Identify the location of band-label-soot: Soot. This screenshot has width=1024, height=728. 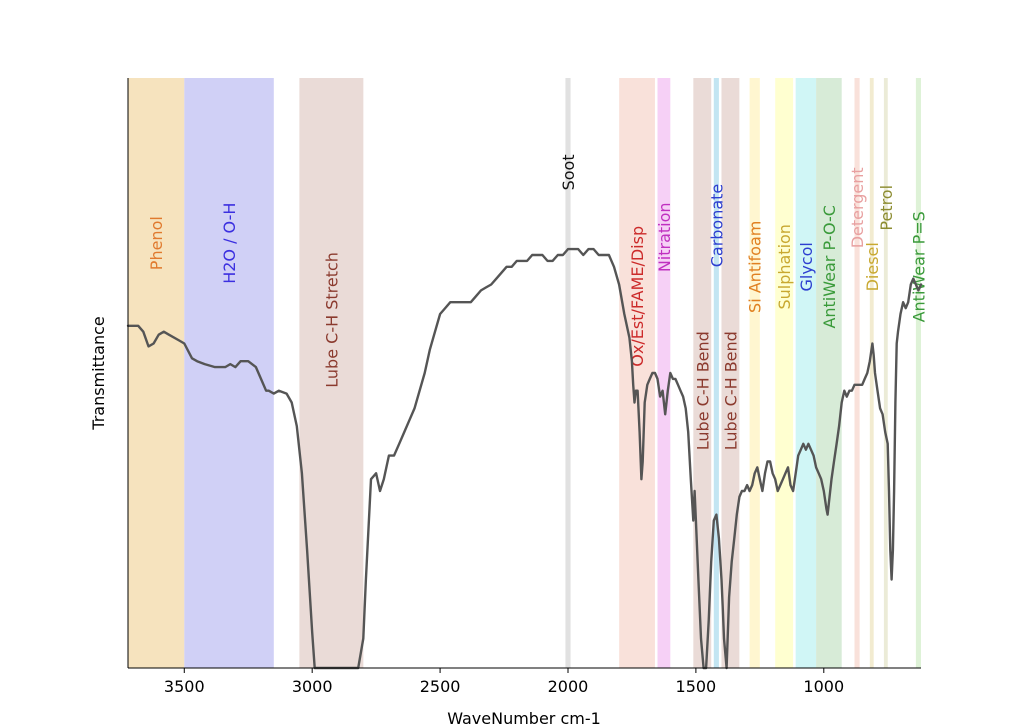
(568, 172).